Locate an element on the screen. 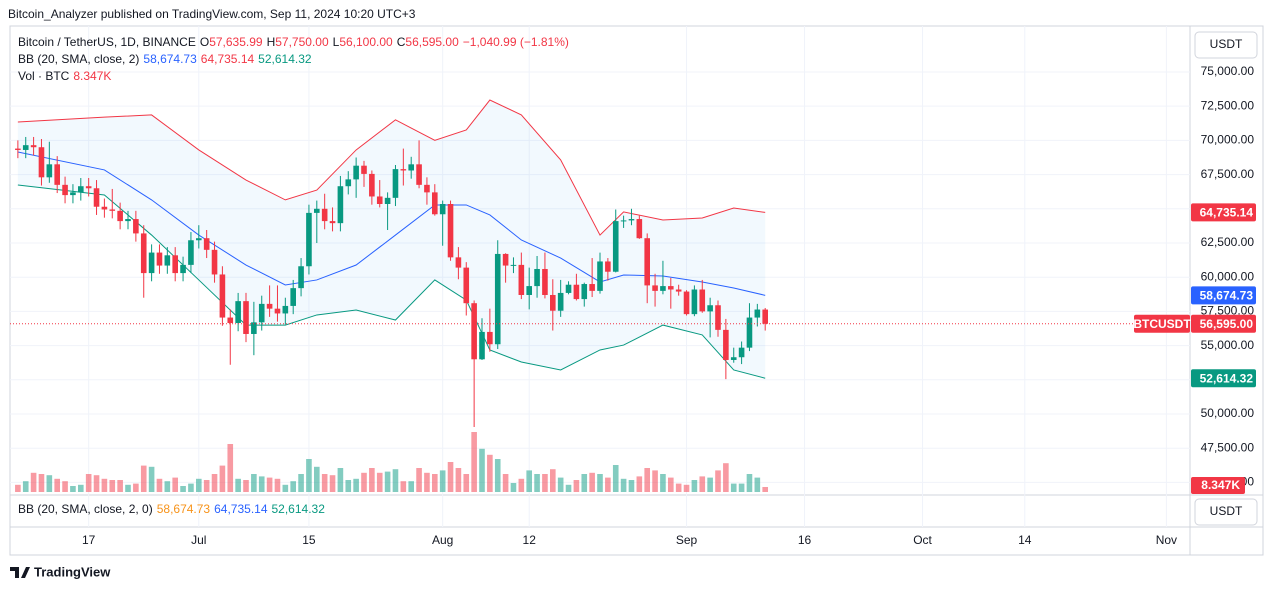 The height and width of the screenshot is (590, 1273). volume-badge is located at coordinates (1218, 485).